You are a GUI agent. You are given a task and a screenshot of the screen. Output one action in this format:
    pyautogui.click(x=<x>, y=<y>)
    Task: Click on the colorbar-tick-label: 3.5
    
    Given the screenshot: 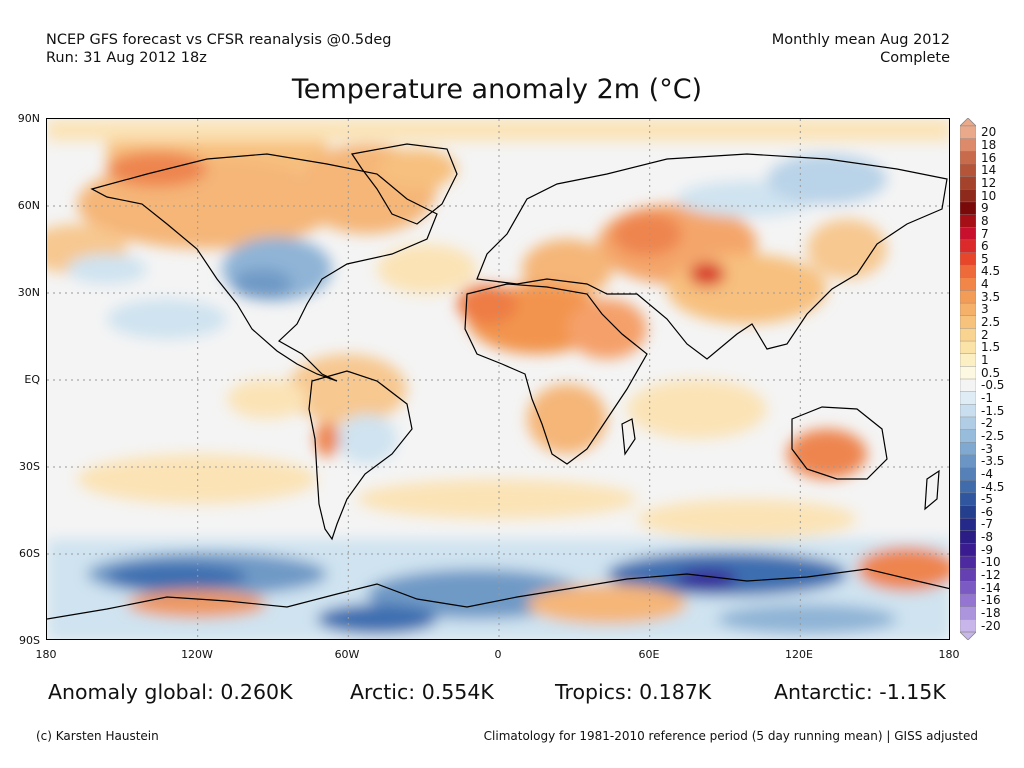 What is the action you would take?
    pyautogui.click(x=991, y=296)
    